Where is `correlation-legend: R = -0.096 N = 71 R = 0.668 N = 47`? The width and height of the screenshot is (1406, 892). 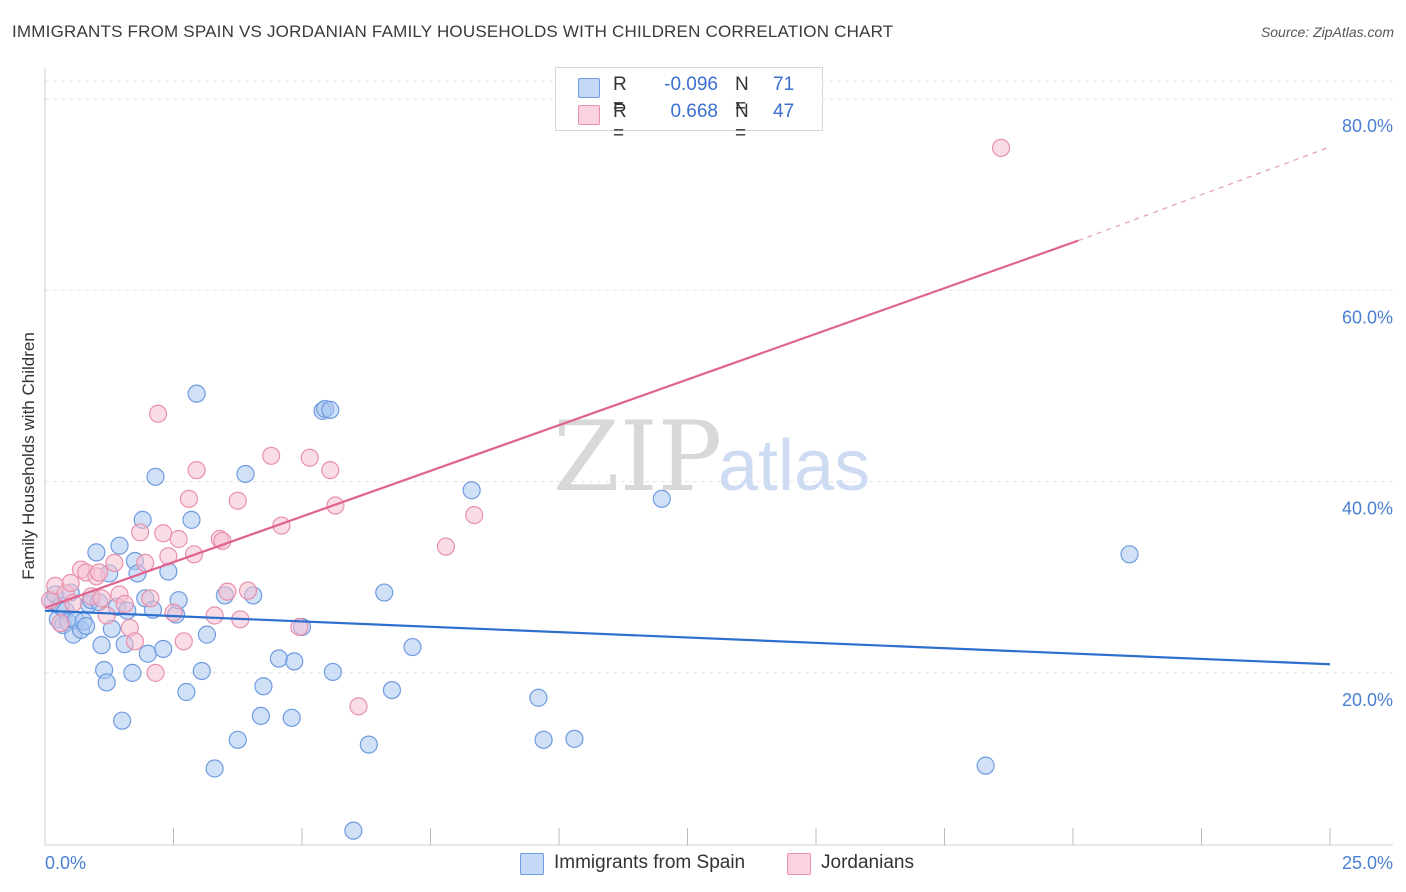
correlation-legend: R = -0.096 N = 71 R = 0.668 N = 47 is located at coordinates (689, 105).